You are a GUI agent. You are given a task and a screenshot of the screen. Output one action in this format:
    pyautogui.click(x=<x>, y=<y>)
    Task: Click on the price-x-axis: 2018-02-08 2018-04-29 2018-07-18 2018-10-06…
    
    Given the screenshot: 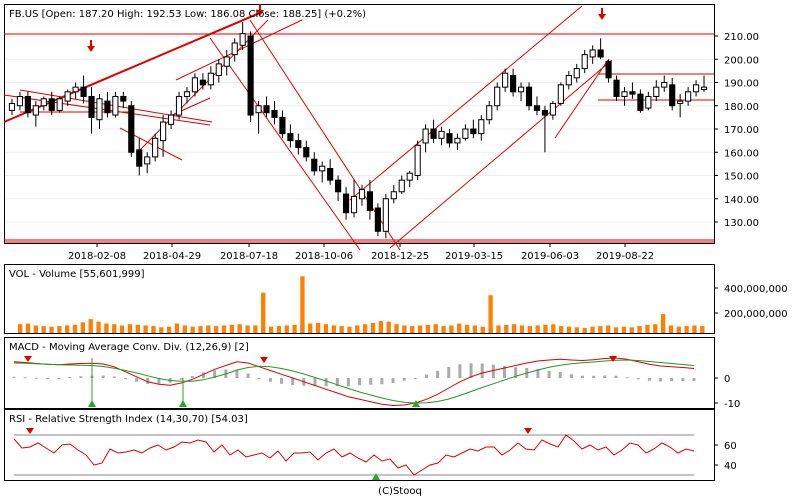 What is the action you would take?
    pyautogui.click(x=361, y=252)
    